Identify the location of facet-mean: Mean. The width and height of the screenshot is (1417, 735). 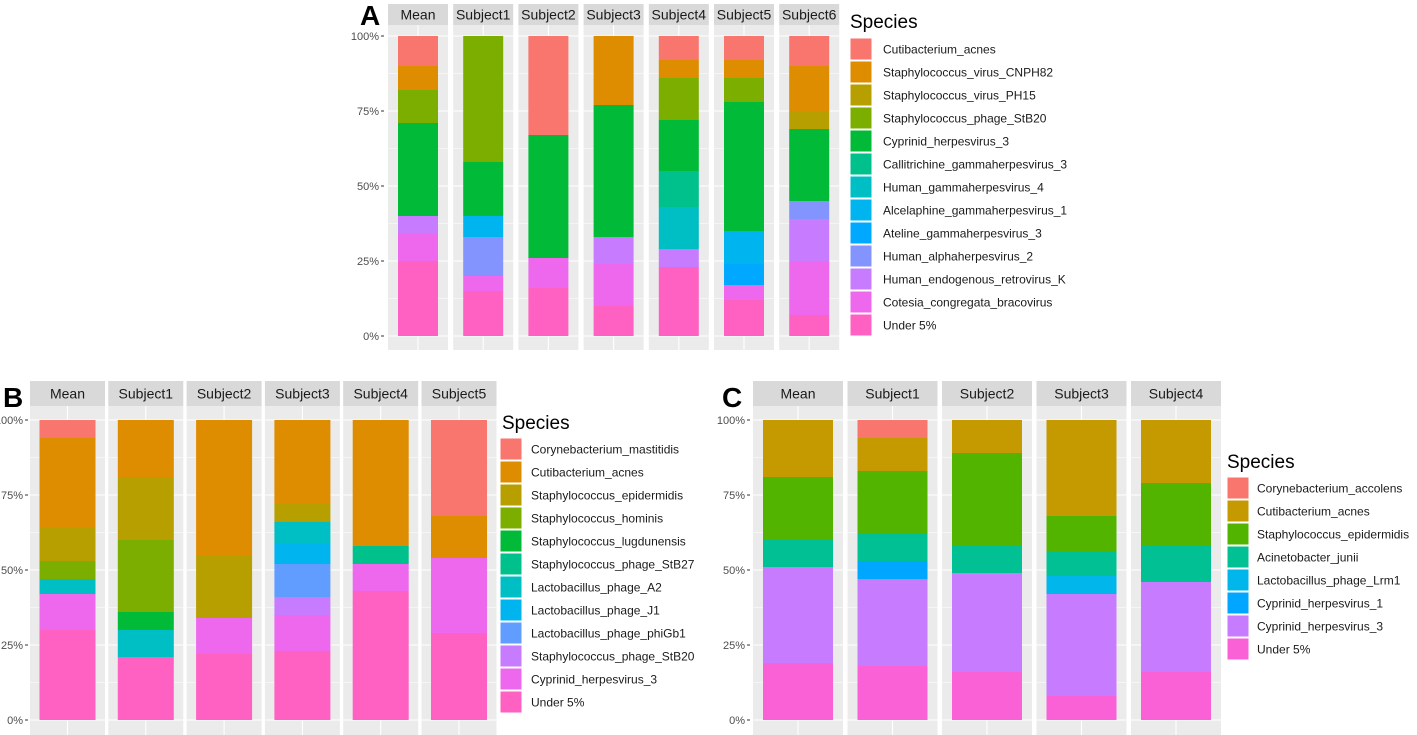
(67, 558).